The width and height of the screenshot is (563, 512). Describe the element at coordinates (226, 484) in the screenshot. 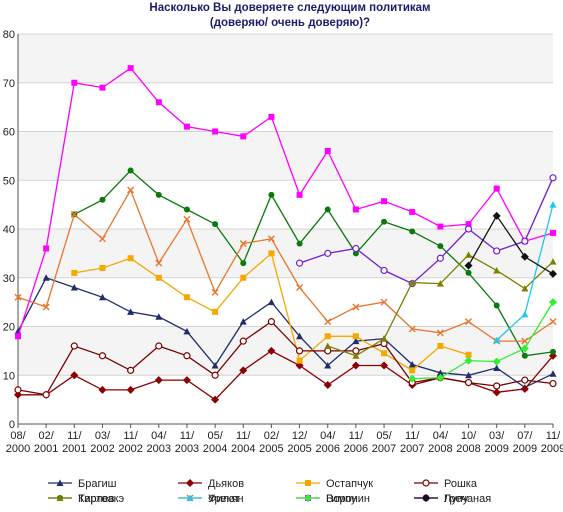

I see `legend-label: Дьяков` at that location.